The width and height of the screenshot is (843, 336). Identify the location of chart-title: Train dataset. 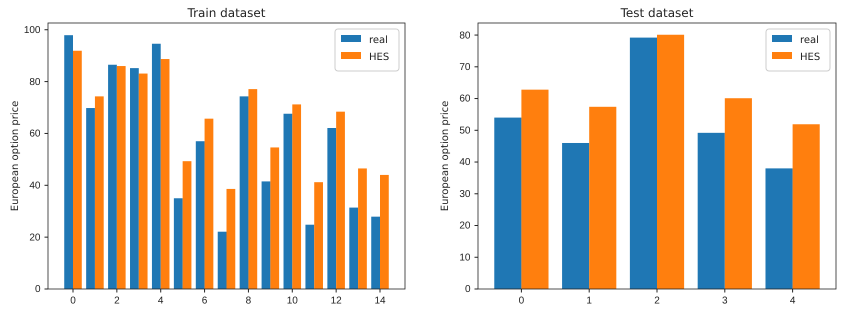
(226, 13).